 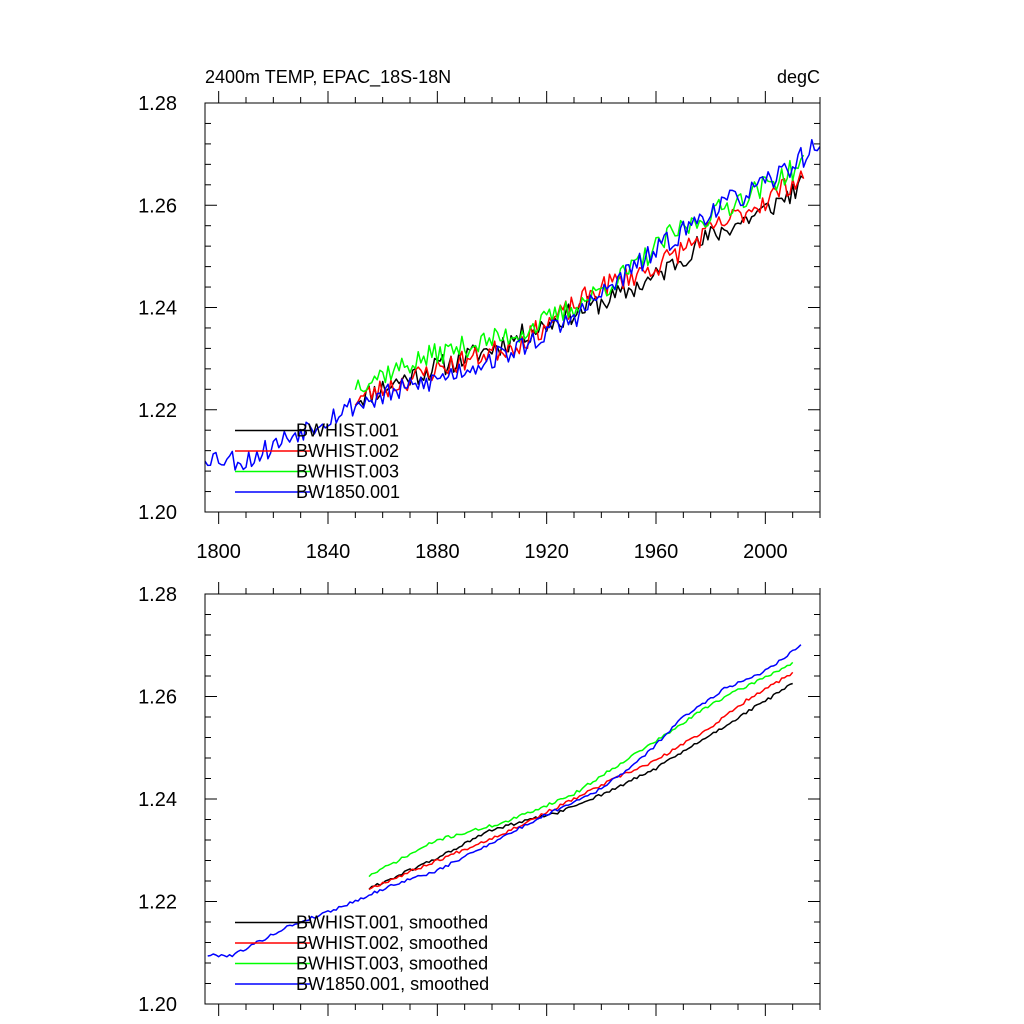 I want to click on x-tick-label: 1800, so click(x=218, y=552).